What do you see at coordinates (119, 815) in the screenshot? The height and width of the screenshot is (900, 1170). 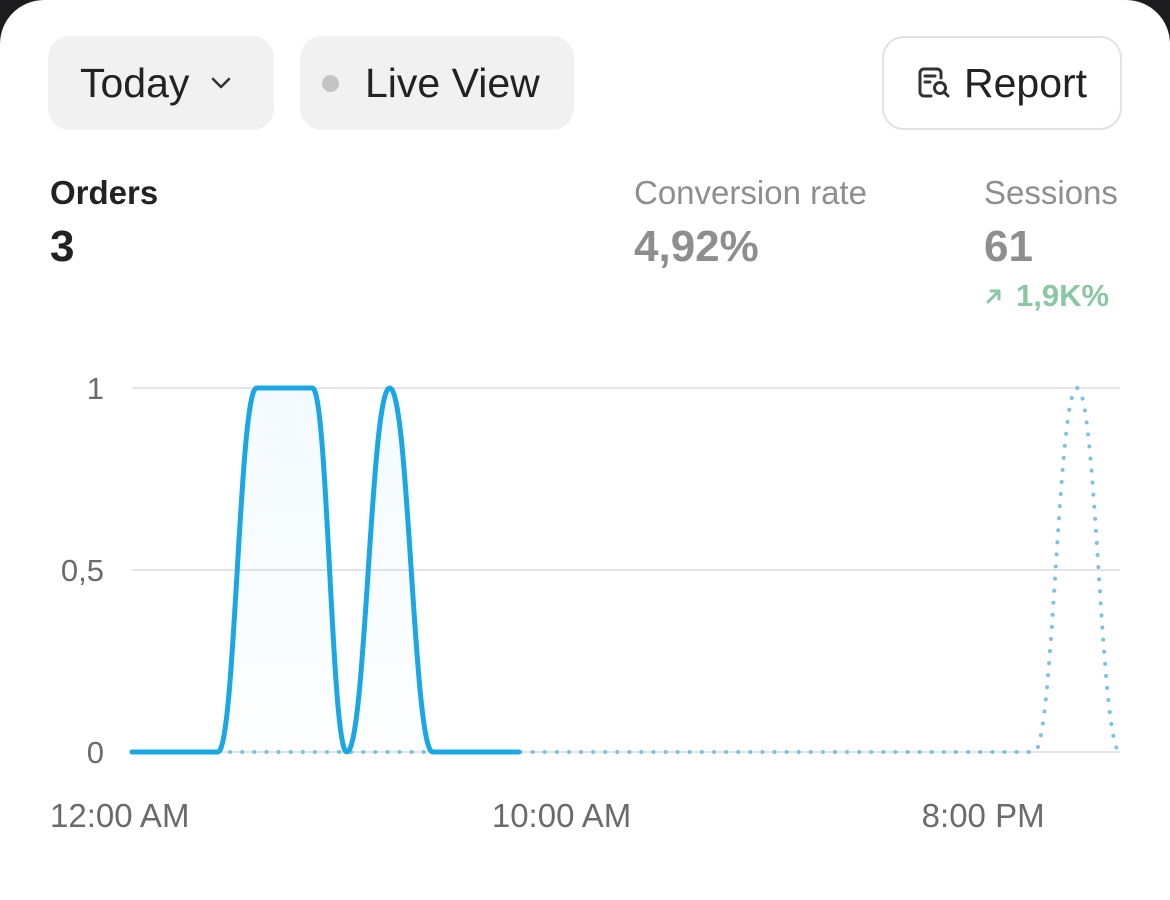 I see `x-tick-label: 12:00 AM` at bounding box center [119, 815].